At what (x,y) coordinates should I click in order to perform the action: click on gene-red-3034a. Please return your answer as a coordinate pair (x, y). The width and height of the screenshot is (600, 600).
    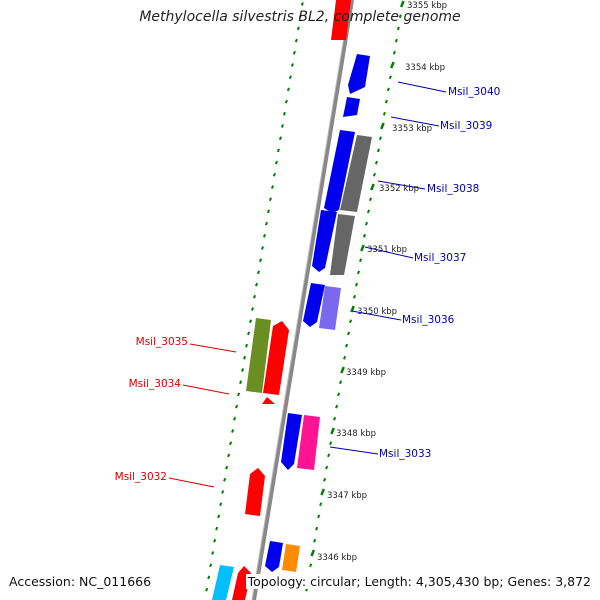
    Looking at the image, I should click on (276, 358).